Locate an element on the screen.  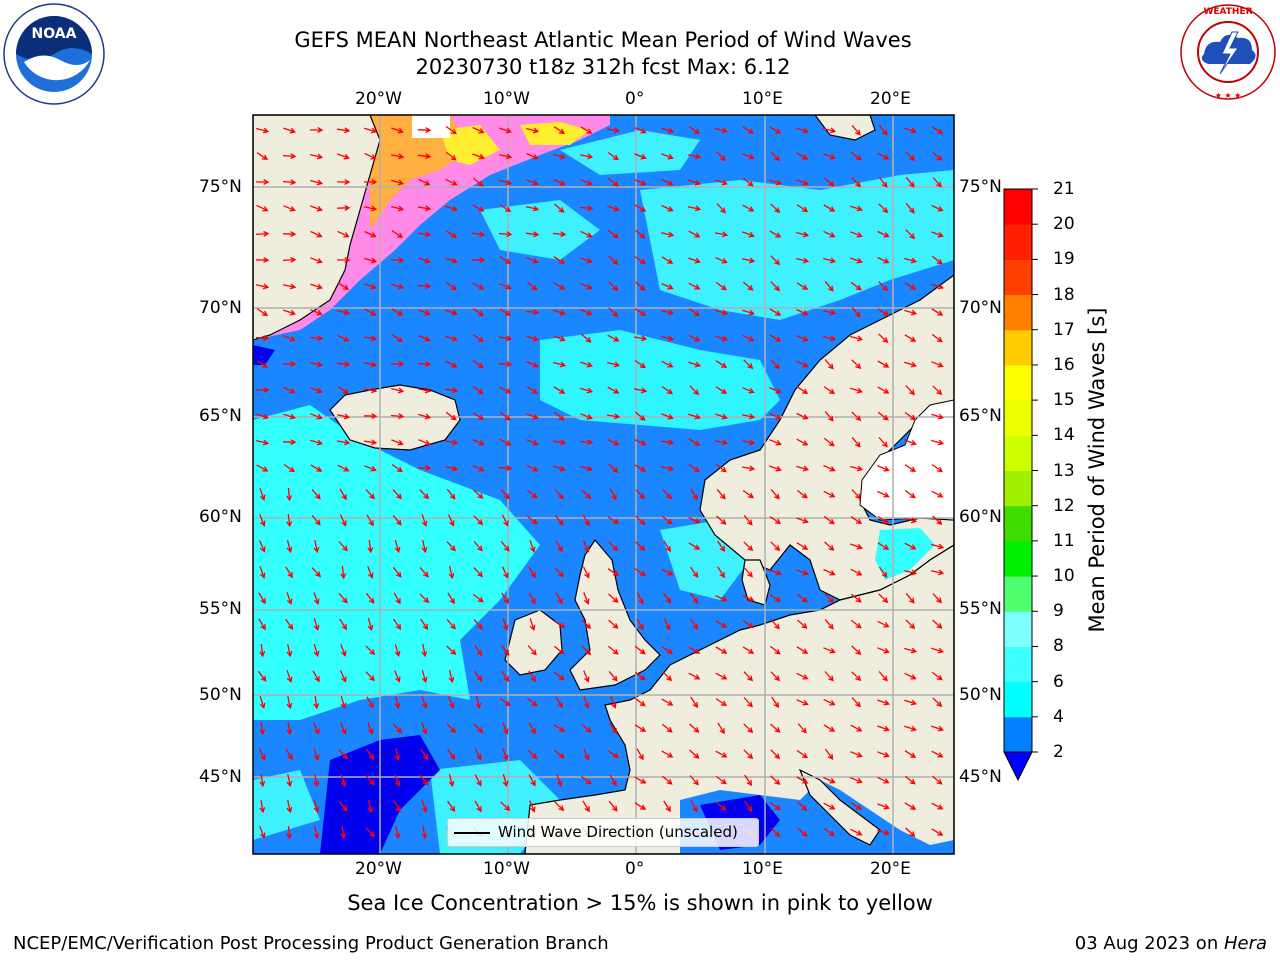
lat-label-right: 45°N is located at coordinates (980, 777).